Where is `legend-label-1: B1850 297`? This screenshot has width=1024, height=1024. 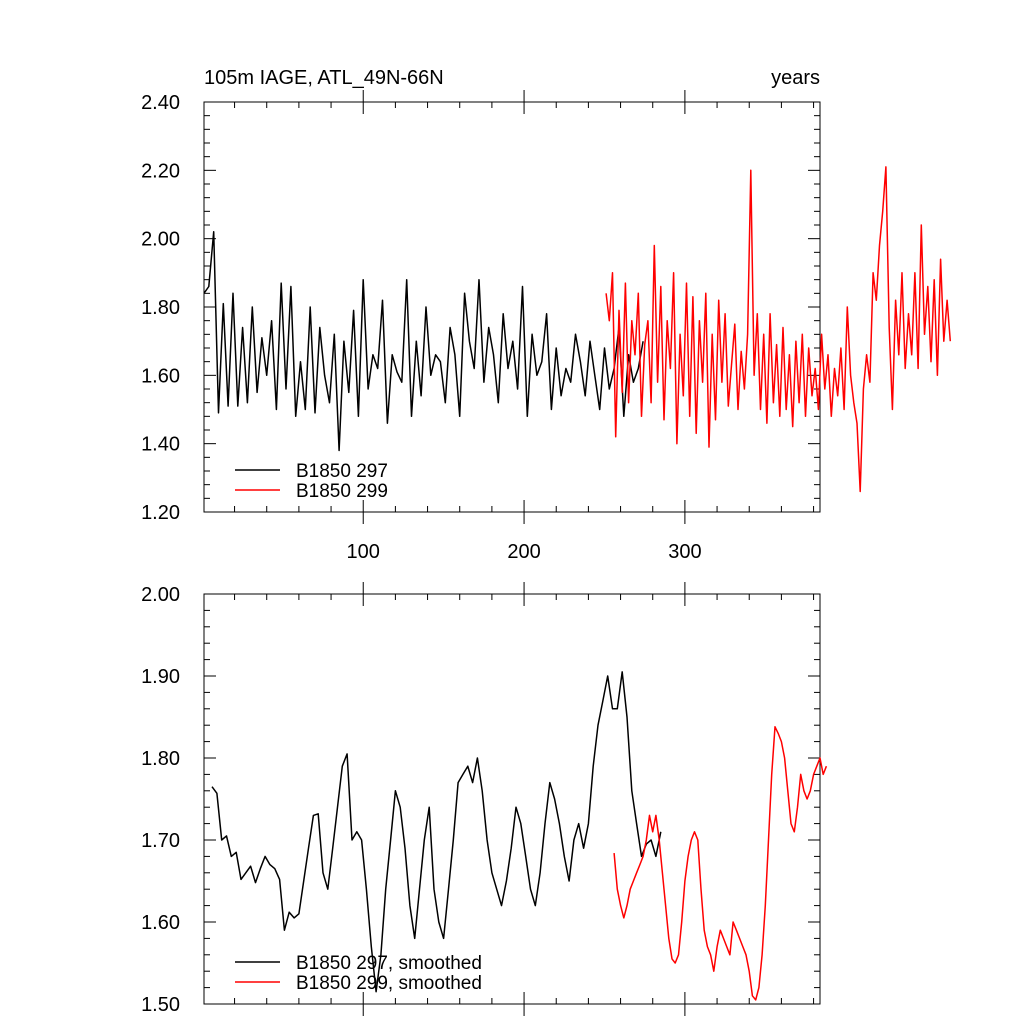 legend-label-1: B1850 297 is located at coordinates (342, 471).